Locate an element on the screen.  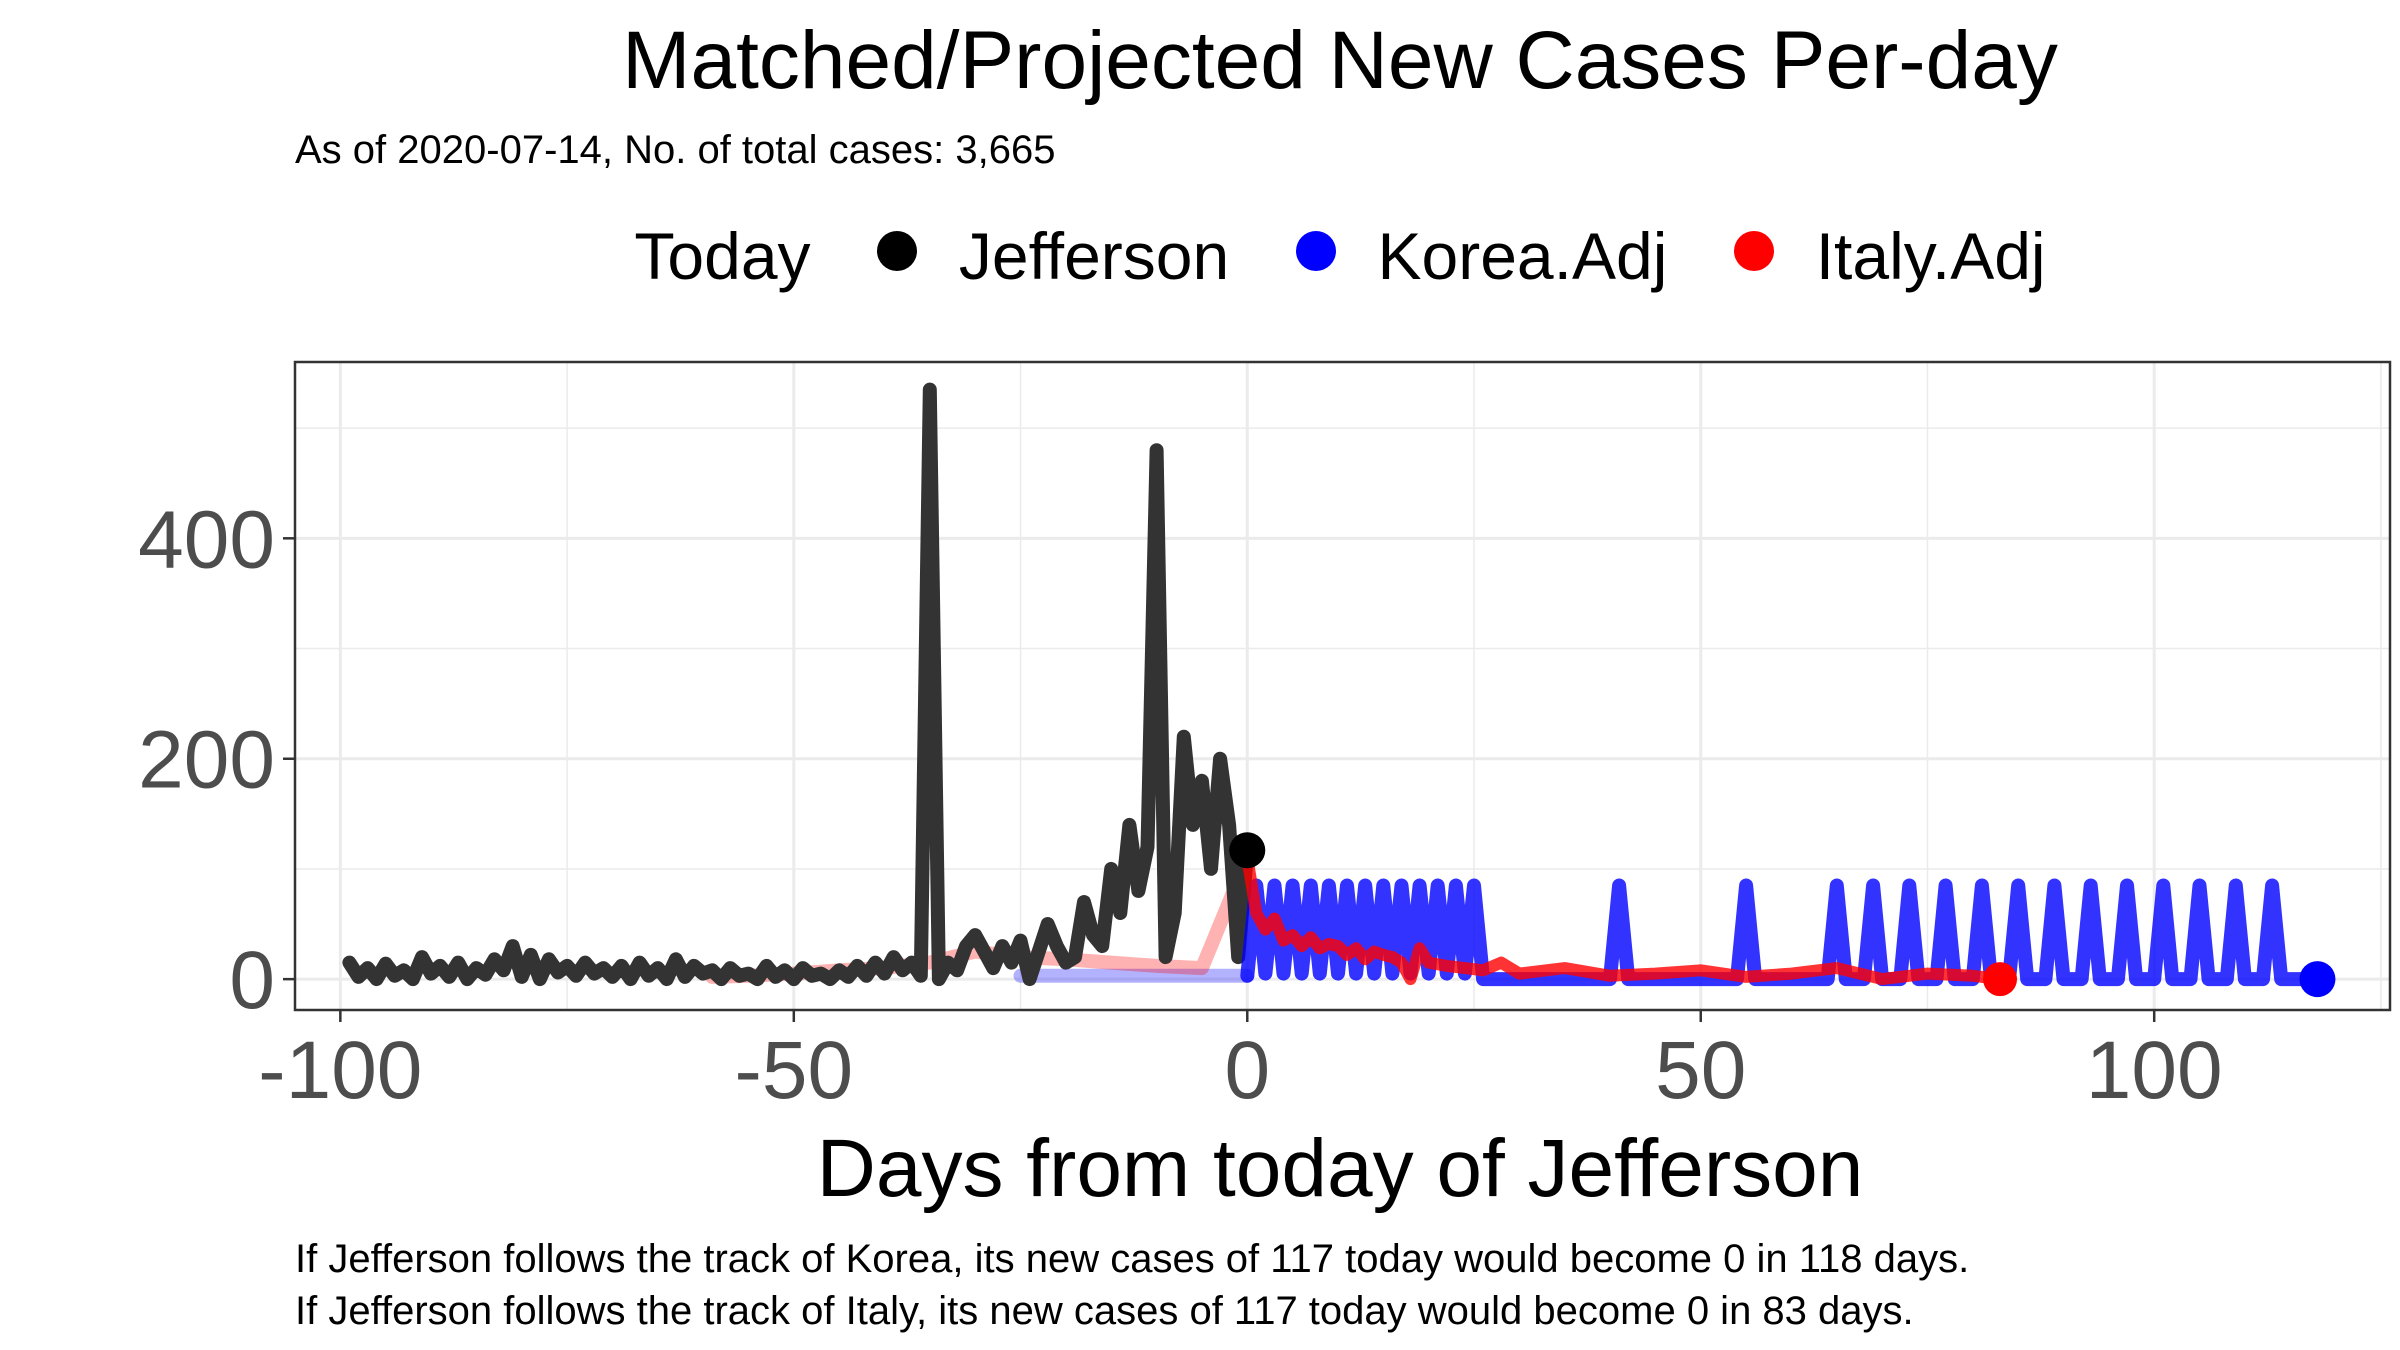
x-tick-label: 100 is located at coordinates (2154, 1070).